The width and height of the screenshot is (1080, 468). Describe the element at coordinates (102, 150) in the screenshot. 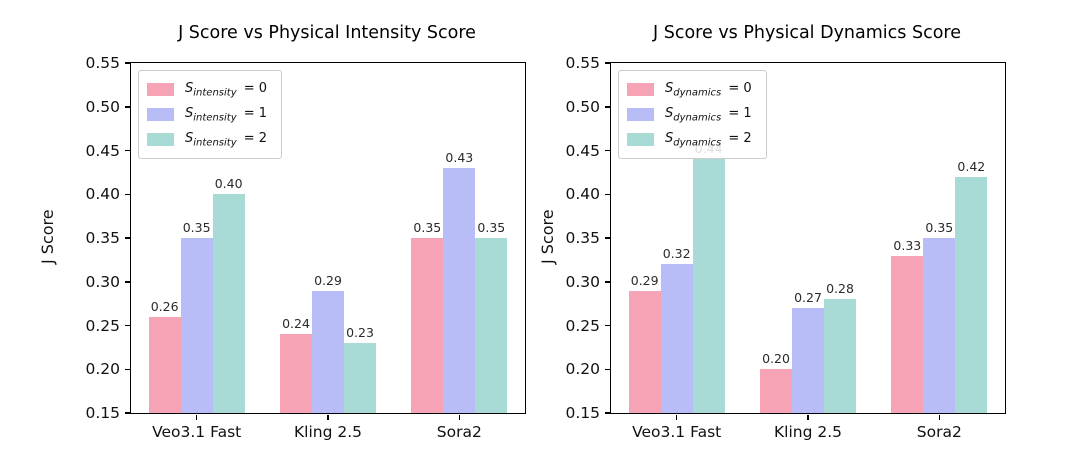

I see `y-tick-label: 0.45` at that location.